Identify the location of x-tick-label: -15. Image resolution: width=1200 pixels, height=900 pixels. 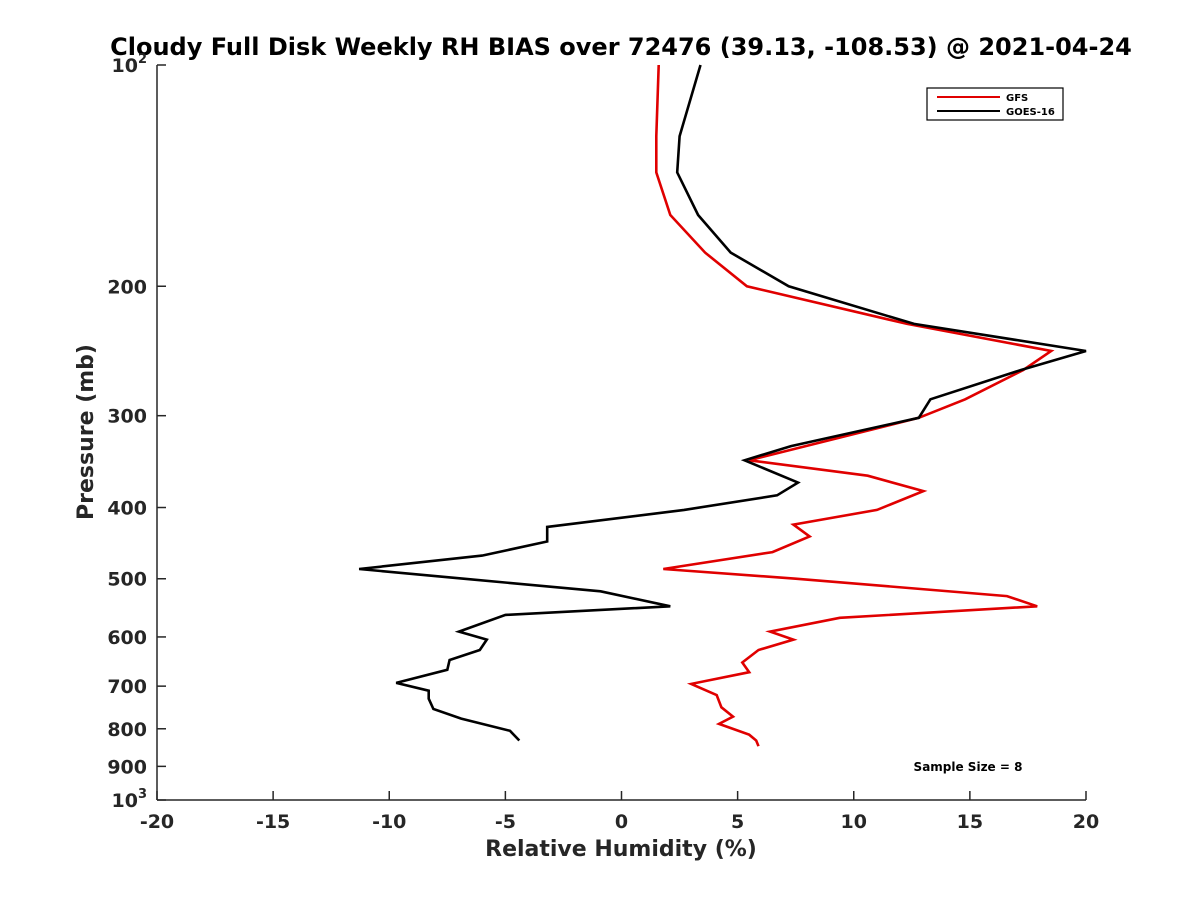
(273, 822).